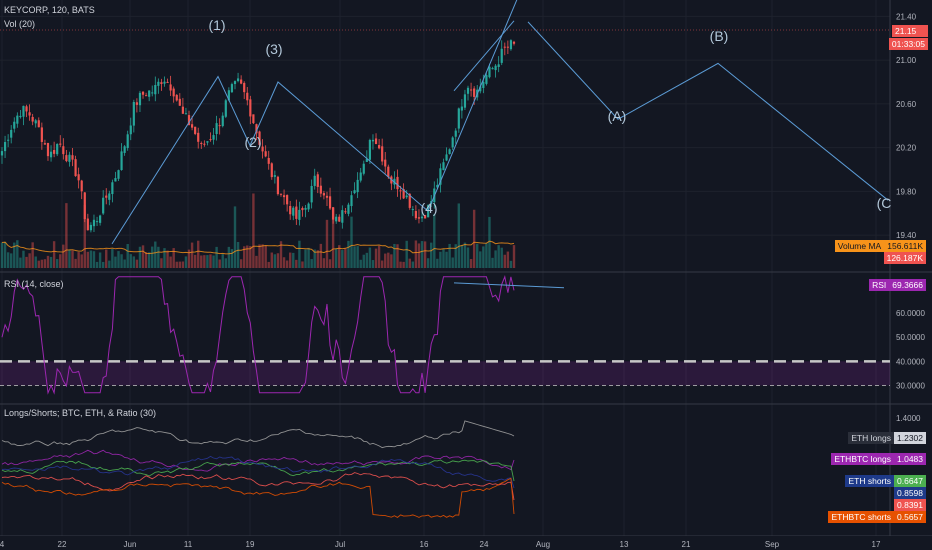 The width and height of the screenshot is (932, 550). Describe the element at coordinates (876, 544) in the screenshot. I see `time-axis-tick: 17` at that location.